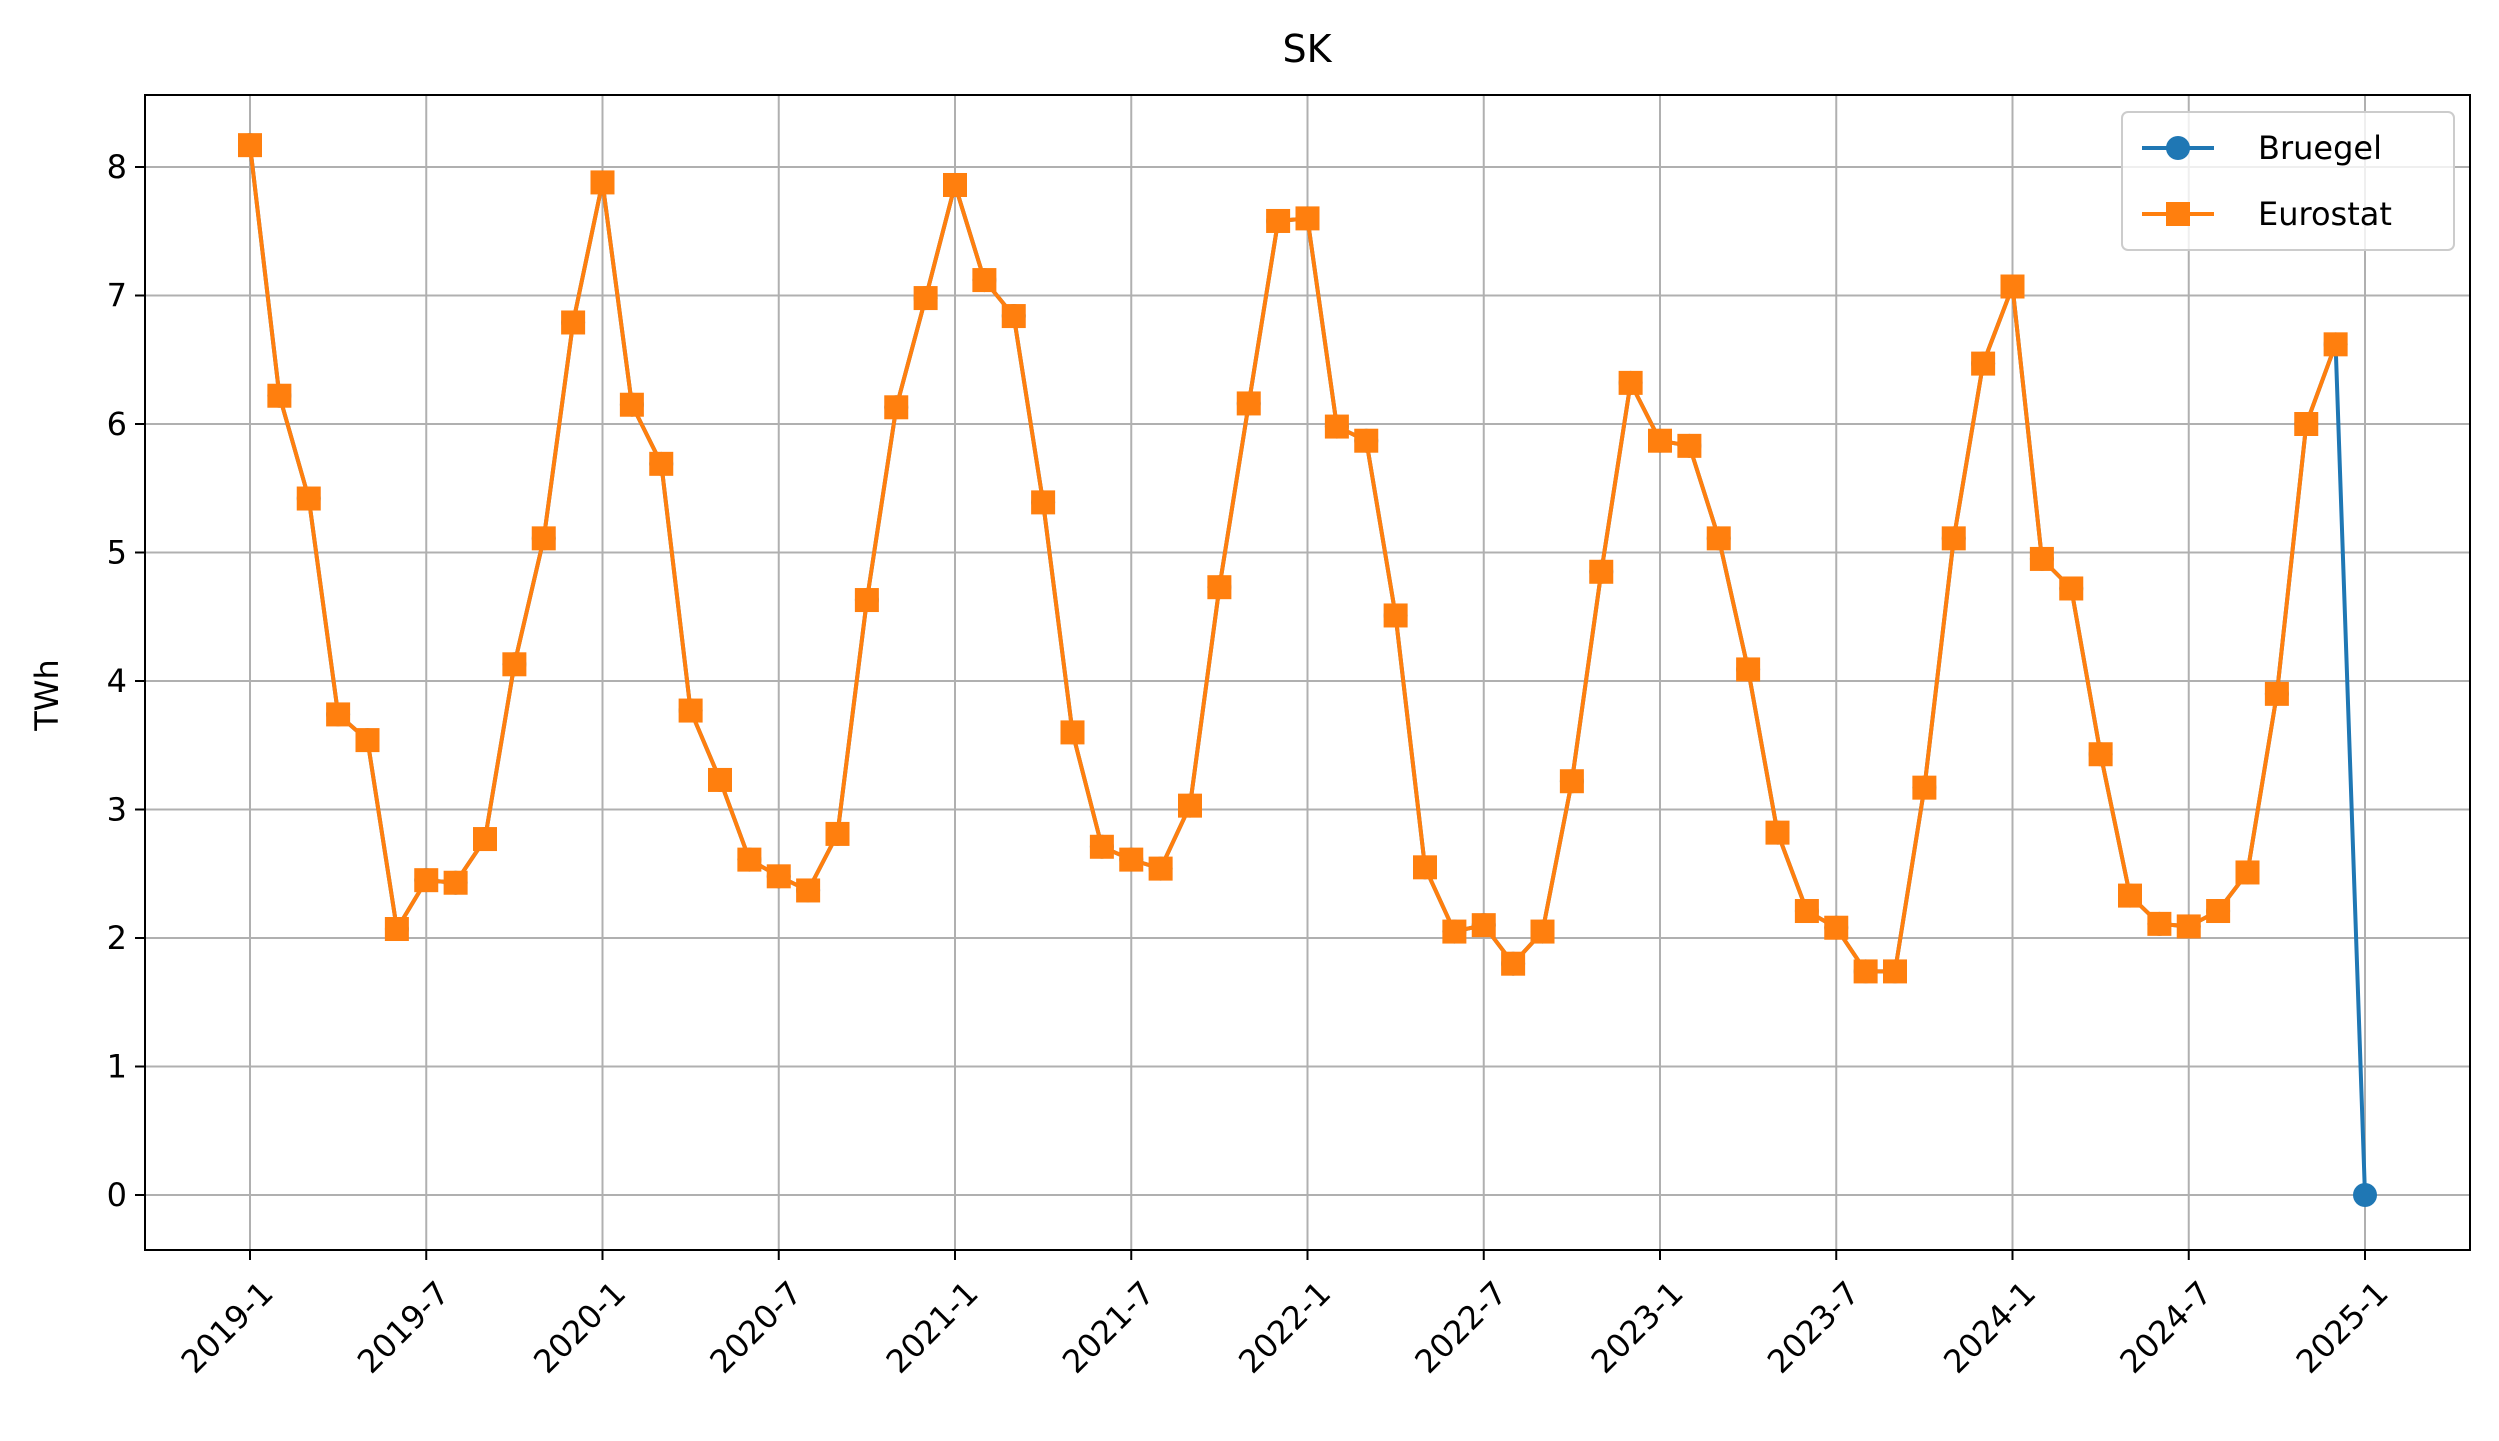 Image resolution: width=2499 pixels, height=1441 pixels. Describe the element at coordinates (117, 1067) in the screenshot. I see `y-tick-label: 1` at that location.